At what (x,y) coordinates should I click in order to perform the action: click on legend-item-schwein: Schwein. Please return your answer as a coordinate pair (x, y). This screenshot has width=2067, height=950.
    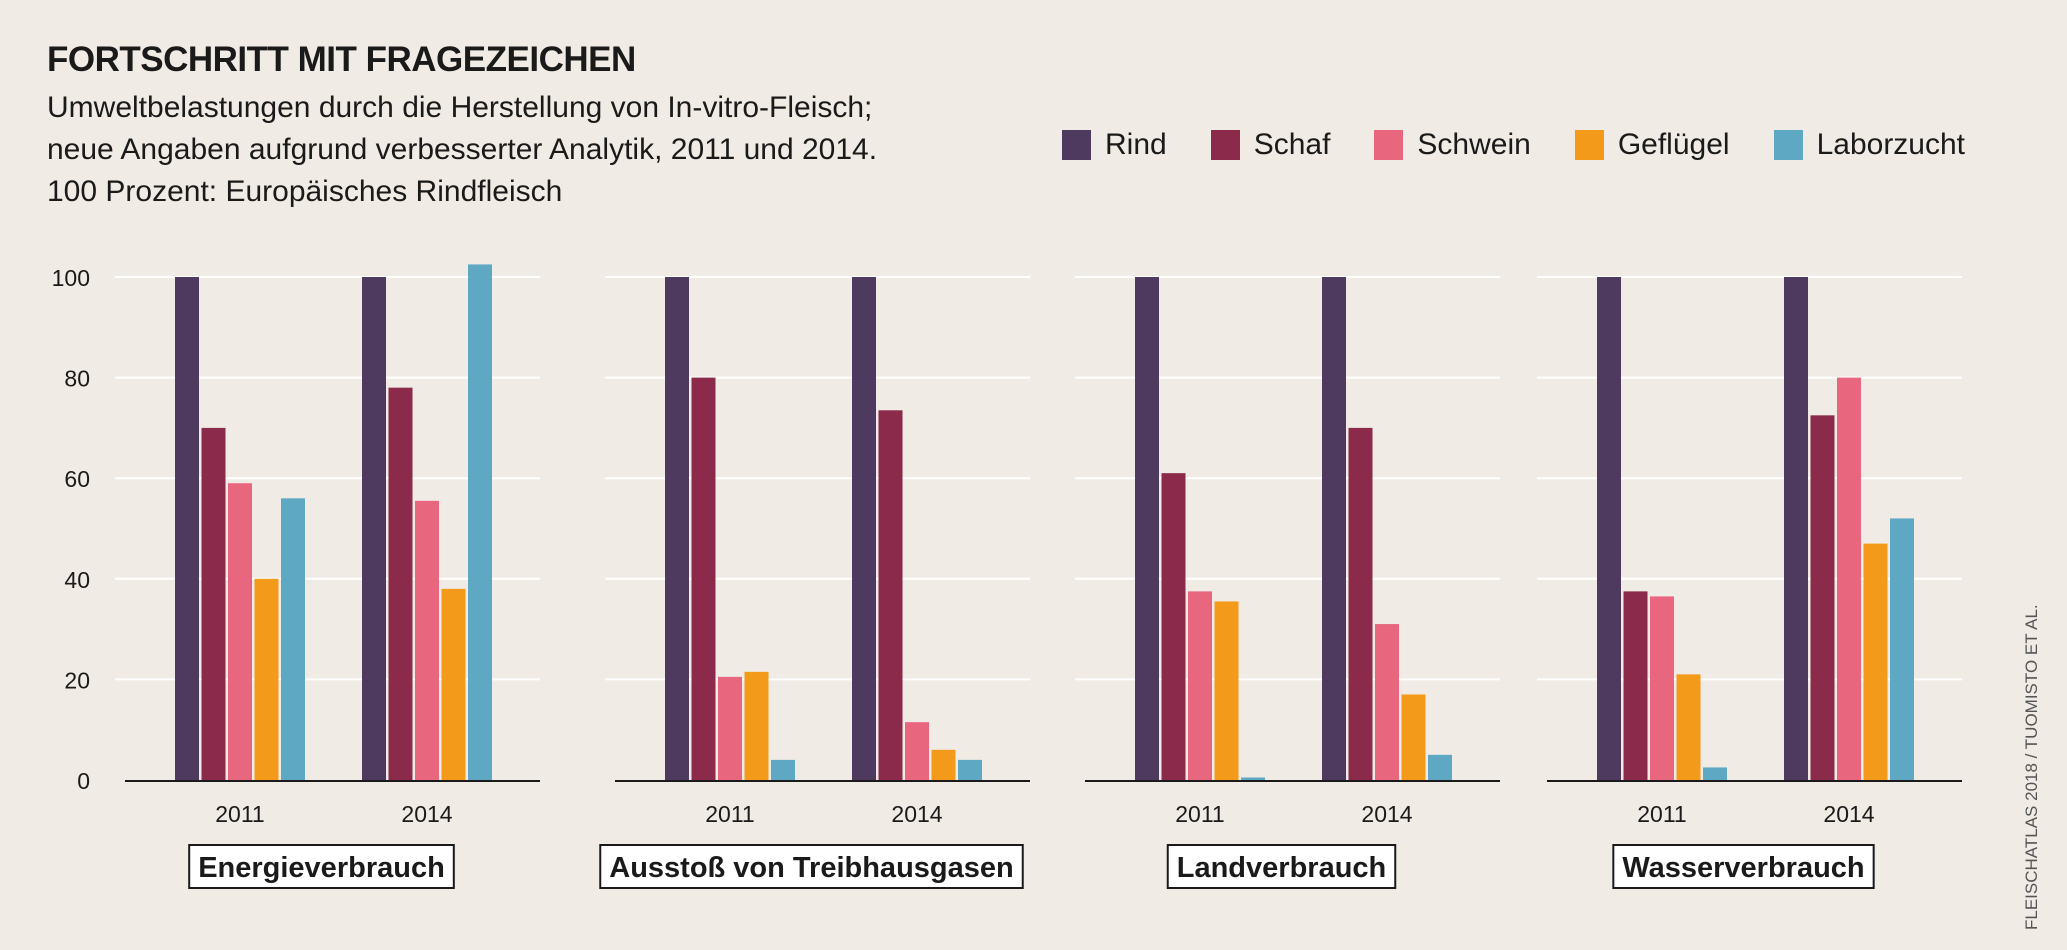
    Looking at the image, I should click on (1452, 145).